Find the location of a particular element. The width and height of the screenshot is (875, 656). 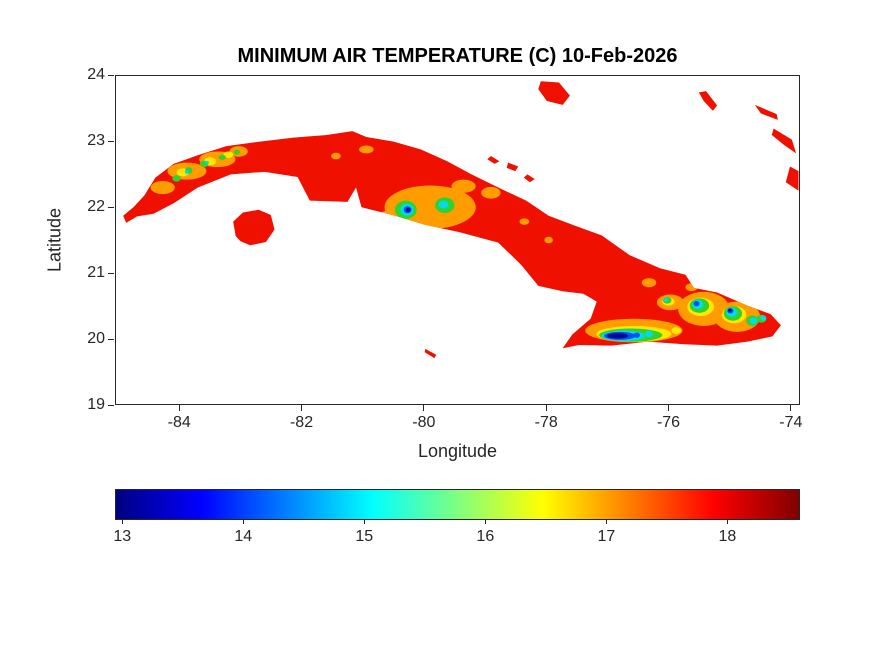

y-tick-label: 20 is located at coordinates (96, 338).